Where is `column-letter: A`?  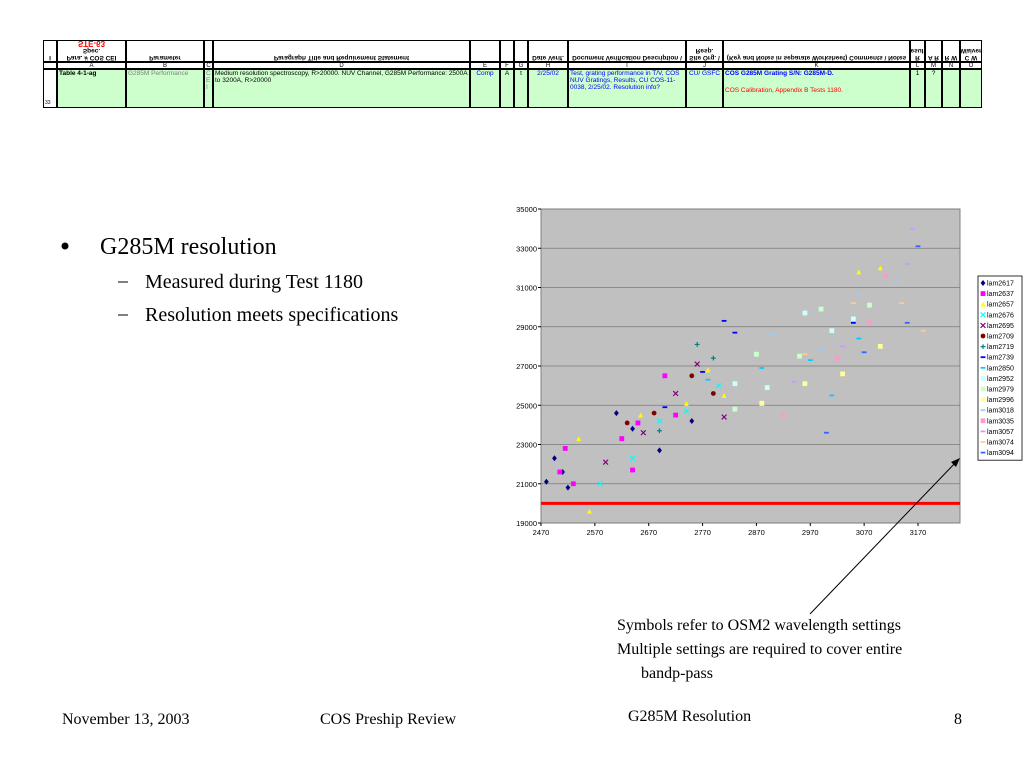
column-letter: A is located at coordinates (91, 65).